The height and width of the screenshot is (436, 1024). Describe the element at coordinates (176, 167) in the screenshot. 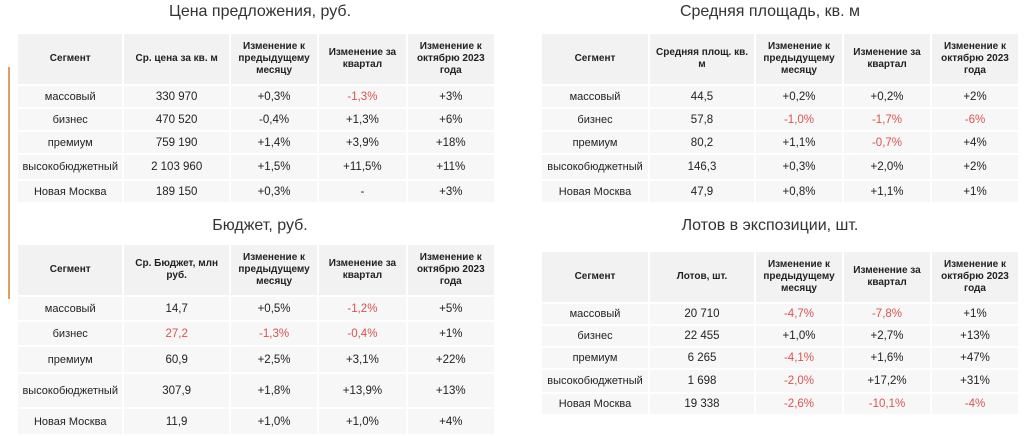

I see `cell-value: 2 103 960` at that location.